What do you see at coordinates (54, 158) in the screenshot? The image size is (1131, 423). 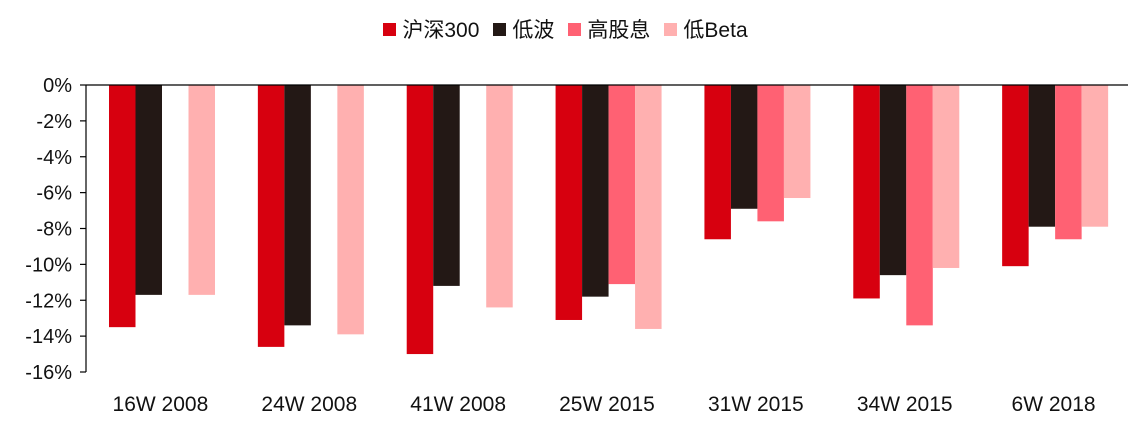 I see `y-tick-label: -4%` at bounding box center [54, 158].